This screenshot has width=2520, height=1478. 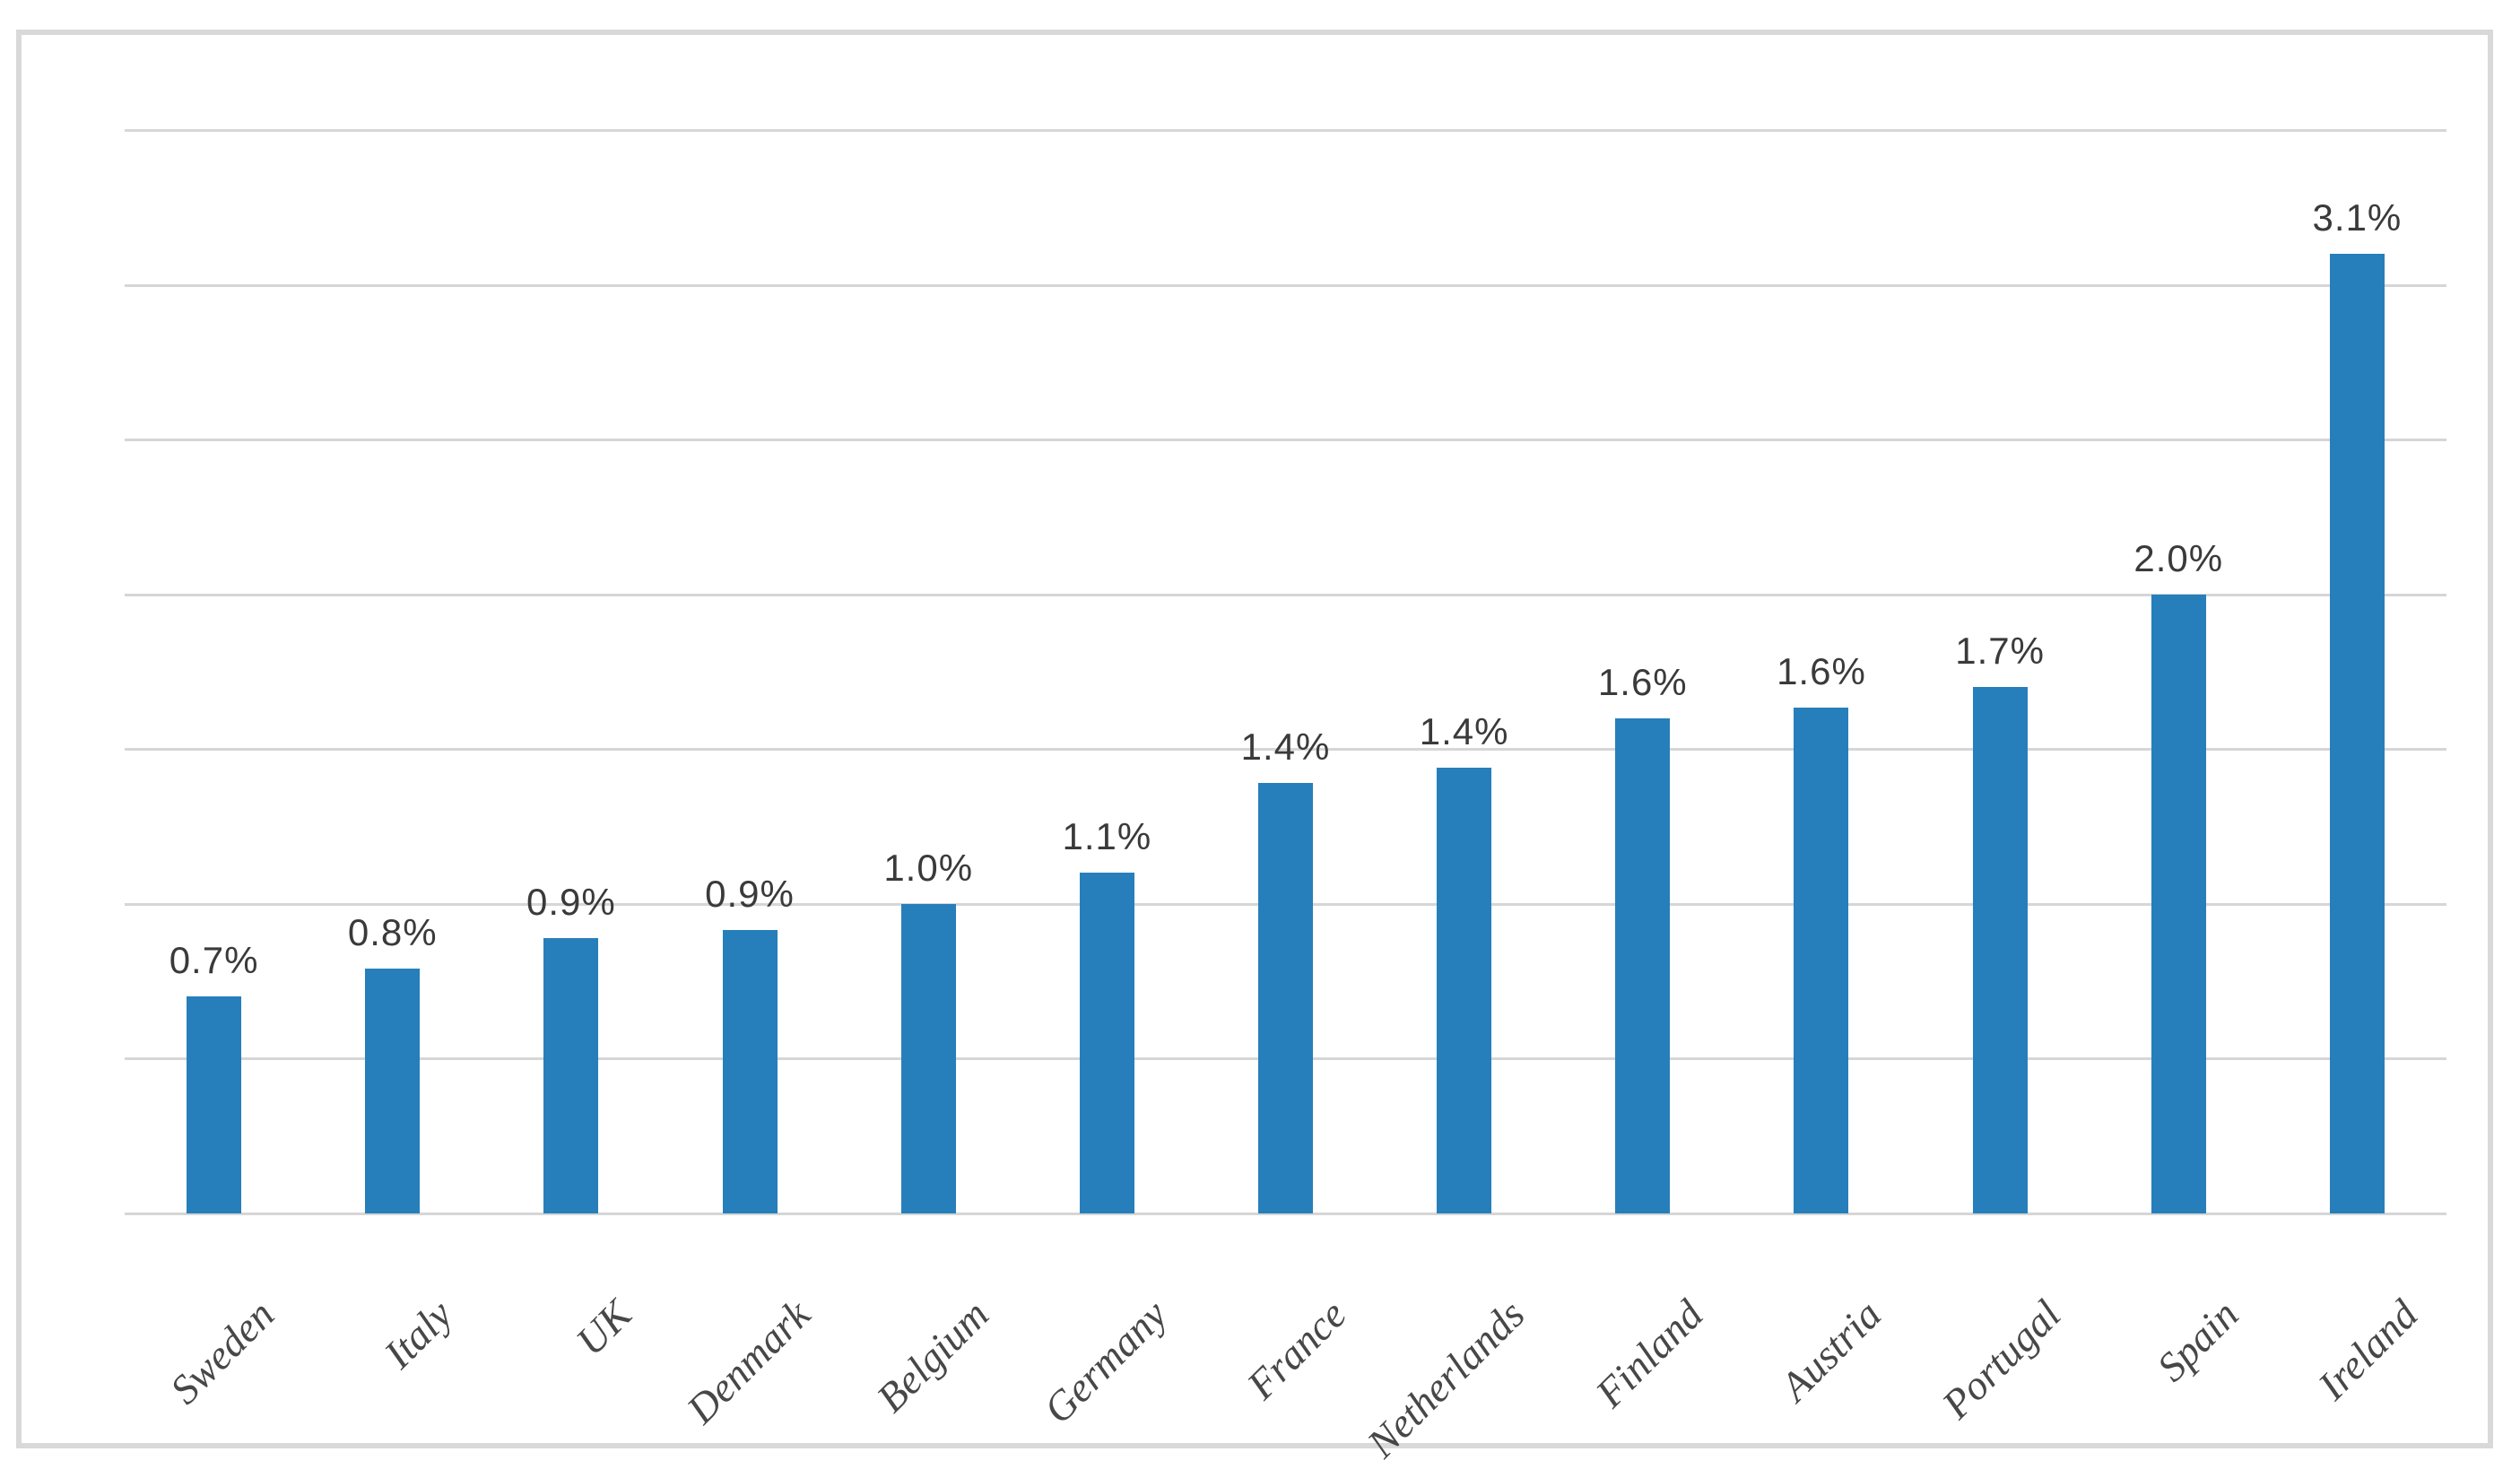 I want to click on category-label-text: France, so click(x=1296, y=1349).